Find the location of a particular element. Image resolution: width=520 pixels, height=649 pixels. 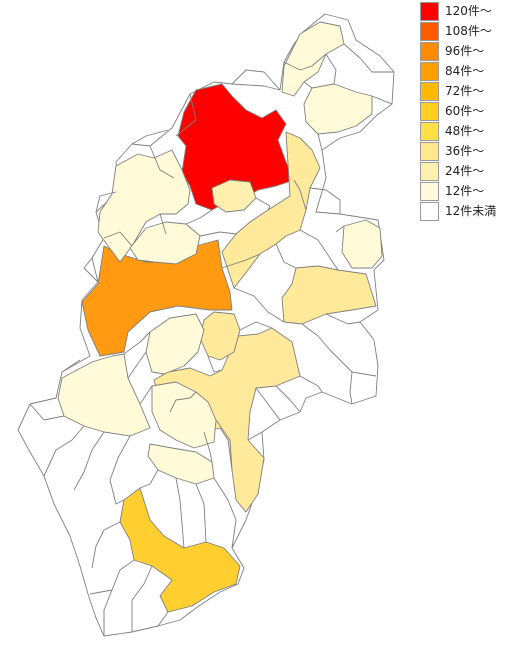

legend-item-96: 96件～ is located at coordinates (469, 51).